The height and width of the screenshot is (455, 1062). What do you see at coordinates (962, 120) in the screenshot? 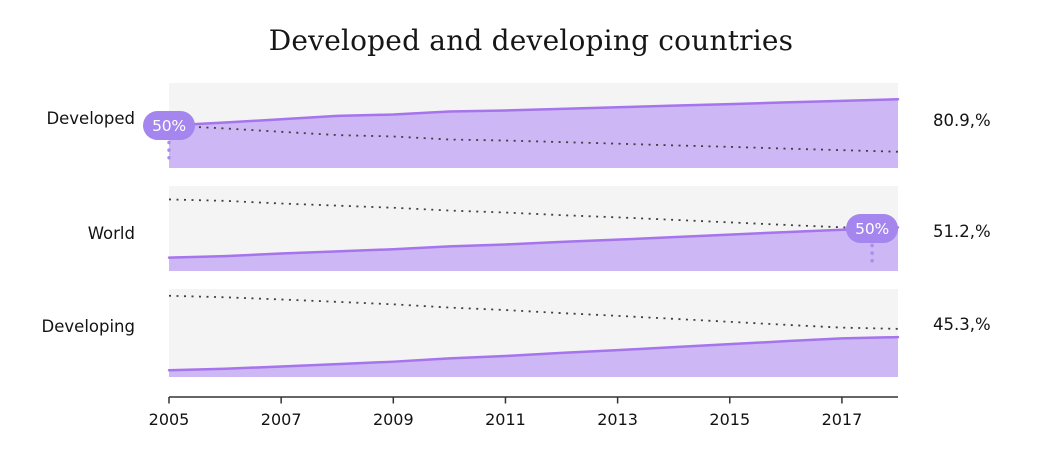
I see `value-label-developed: 80.9,%` at bounding box center [962, 120].